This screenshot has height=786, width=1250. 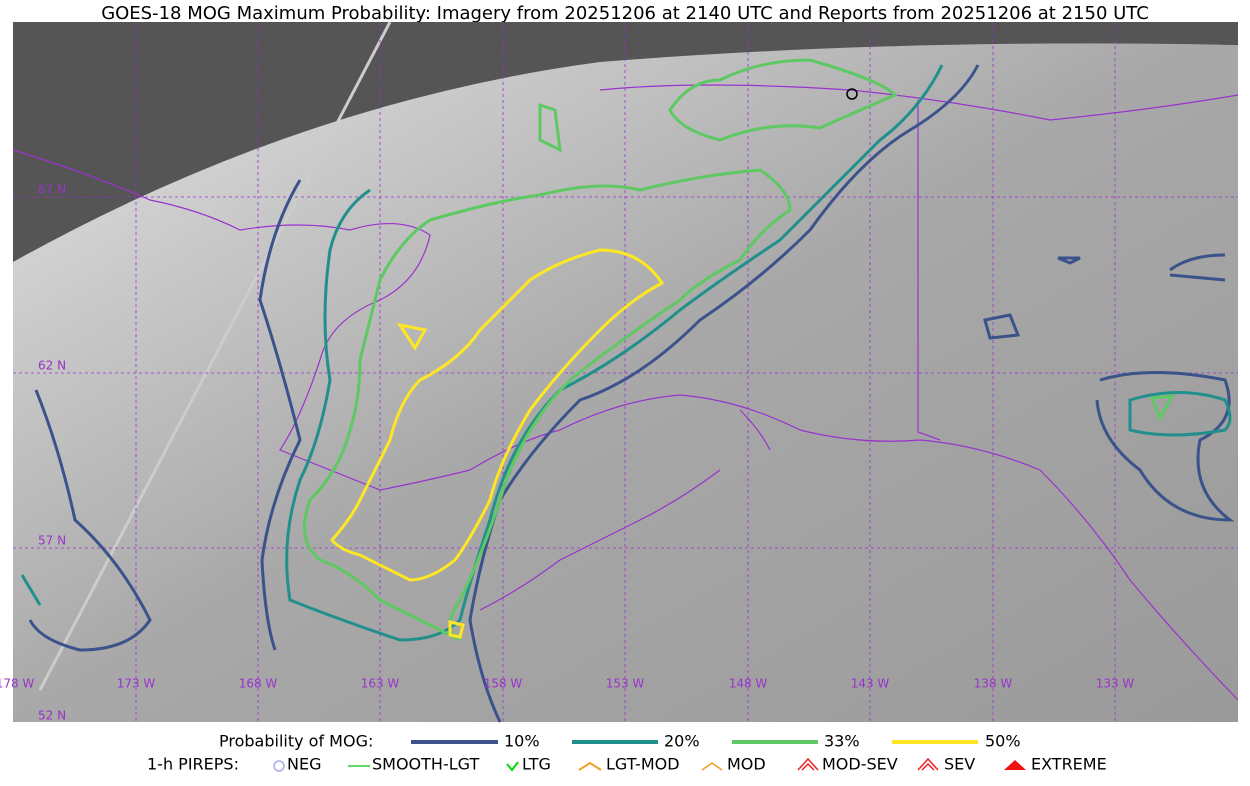 I want to click on legend-label: MOD-SEV, so click(x=860, y=764).